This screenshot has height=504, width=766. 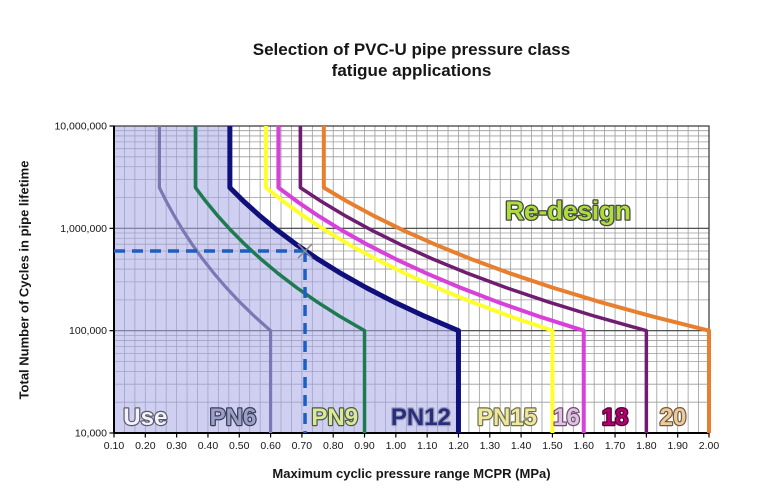 What do you see at coordinates (239, 446) in the screenshot?
I see `x-tick-label: 0.50` at bounding box center [239, 446].